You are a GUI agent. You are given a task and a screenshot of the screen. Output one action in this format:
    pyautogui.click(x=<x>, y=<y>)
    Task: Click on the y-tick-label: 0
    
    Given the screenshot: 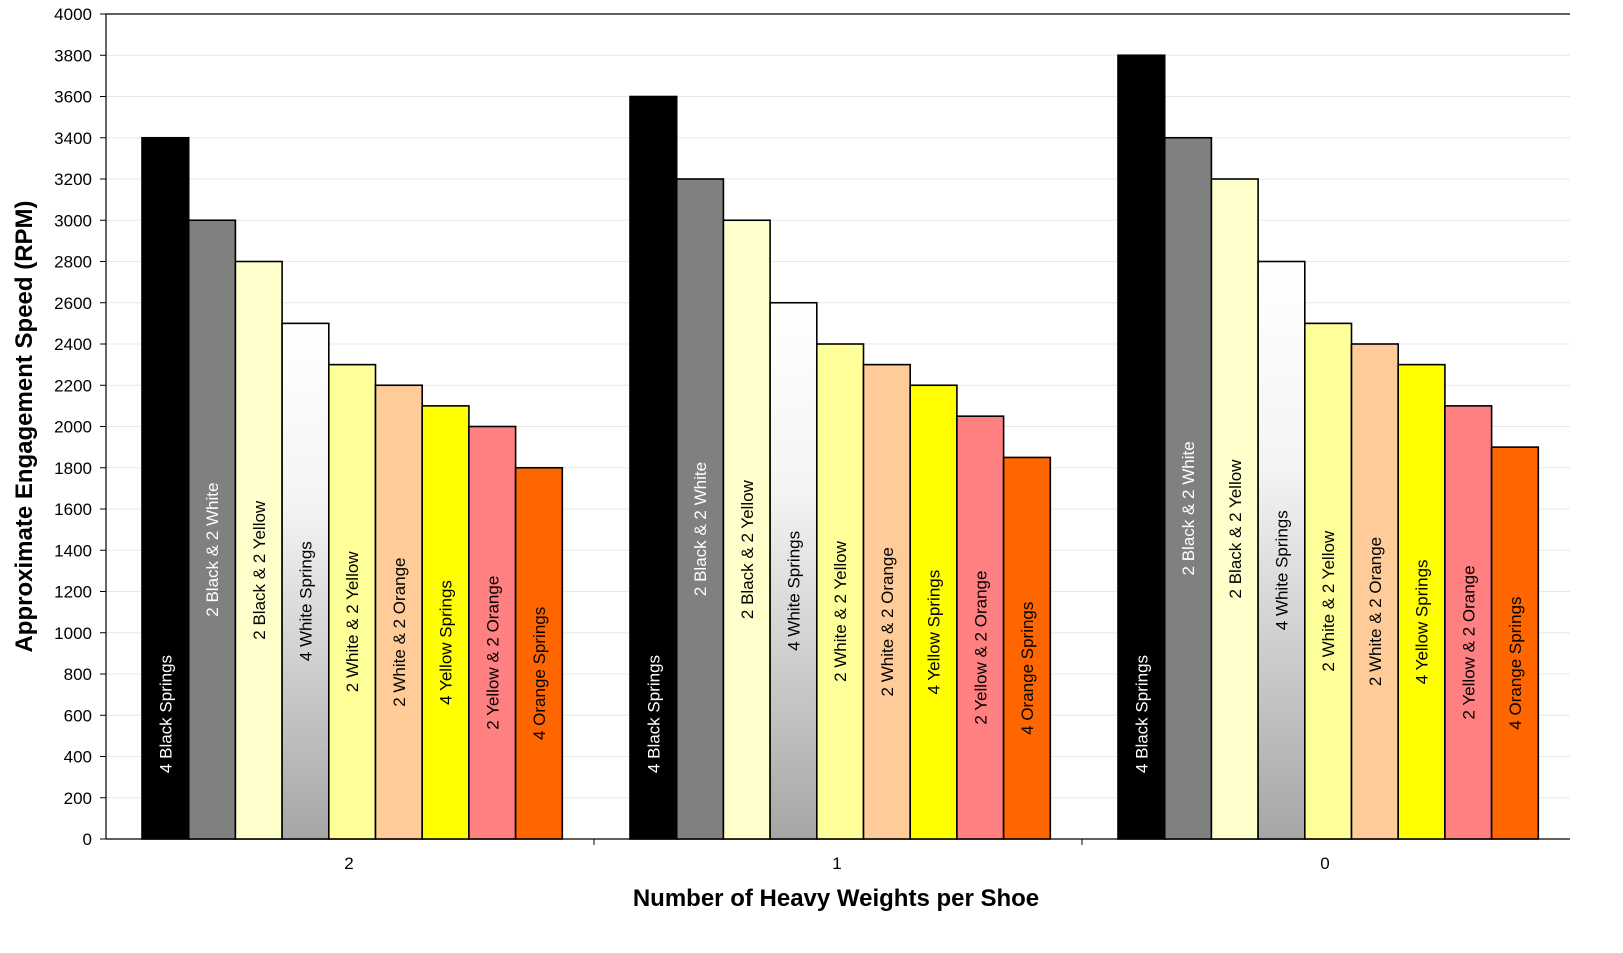 What is the action you would take?
    pyautogui.click(x=87, y=839)
    